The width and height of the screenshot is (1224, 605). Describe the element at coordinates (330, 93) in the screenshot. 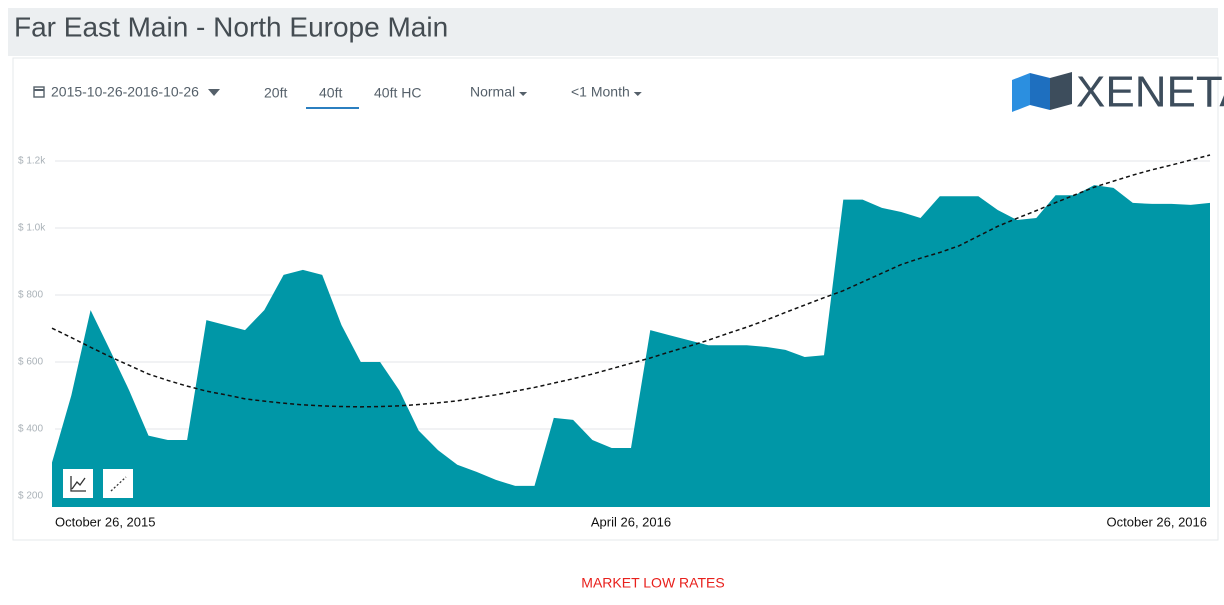

I see `size-tab: 40ft` at that location.